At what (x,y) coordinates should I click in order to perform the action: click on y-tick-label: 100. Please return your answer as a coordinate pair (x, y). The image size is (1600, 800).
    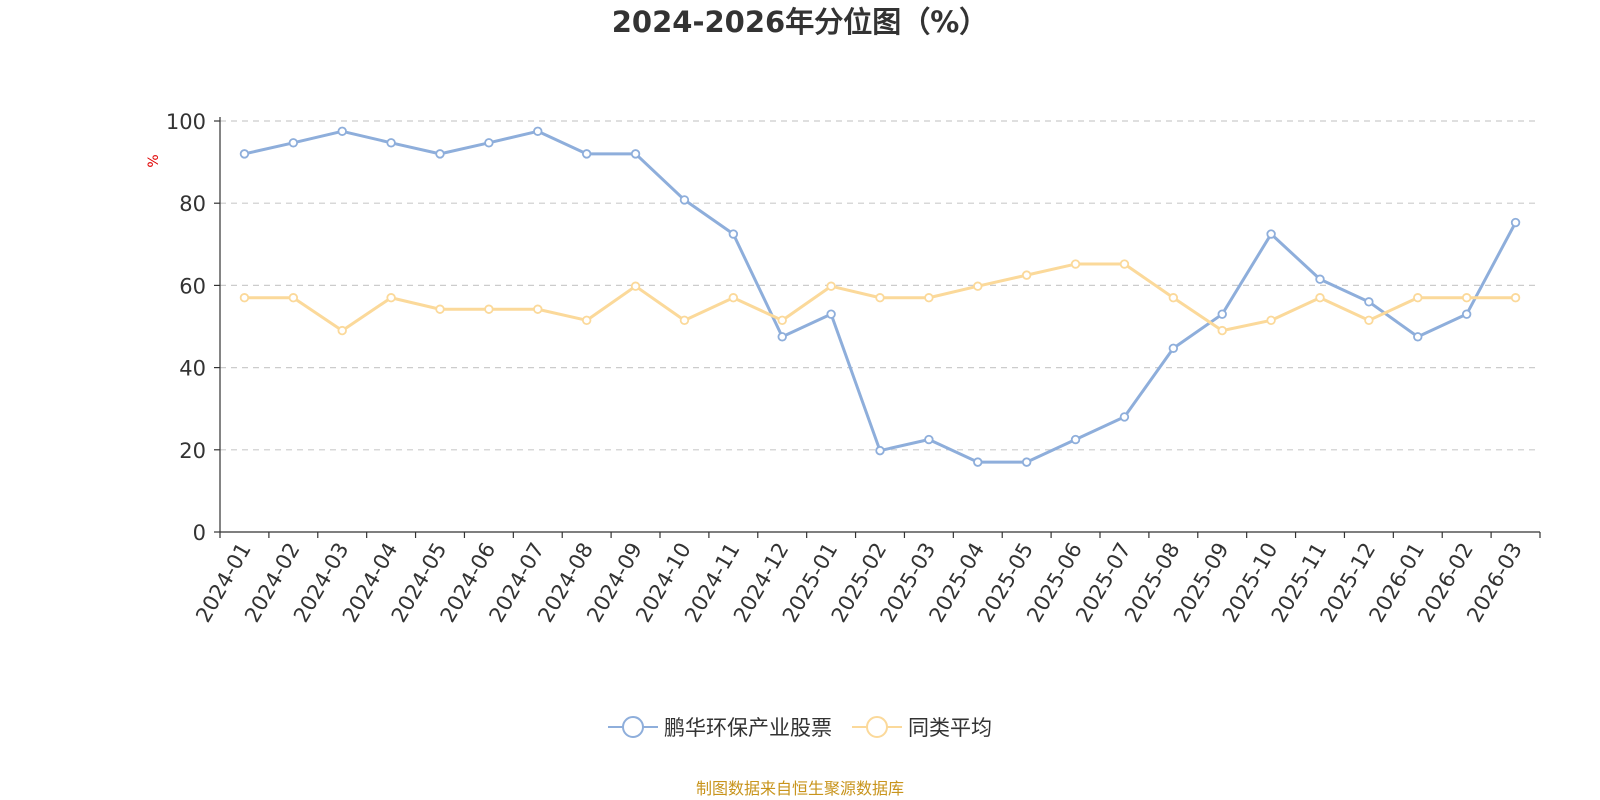
    Looking at the image, I should click on (186, 122).